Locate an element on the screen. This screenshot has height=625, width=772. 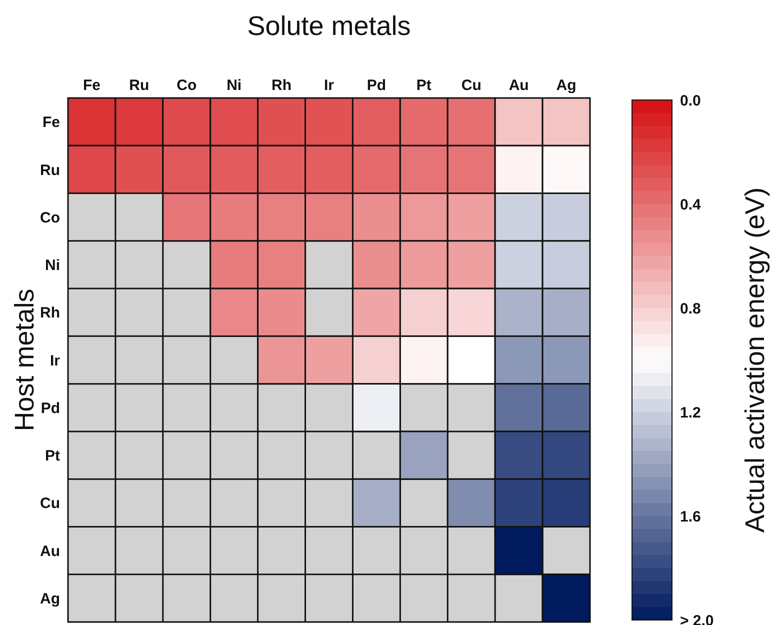
color-bar-label: 1.2 is located at coordinates (690, 413).